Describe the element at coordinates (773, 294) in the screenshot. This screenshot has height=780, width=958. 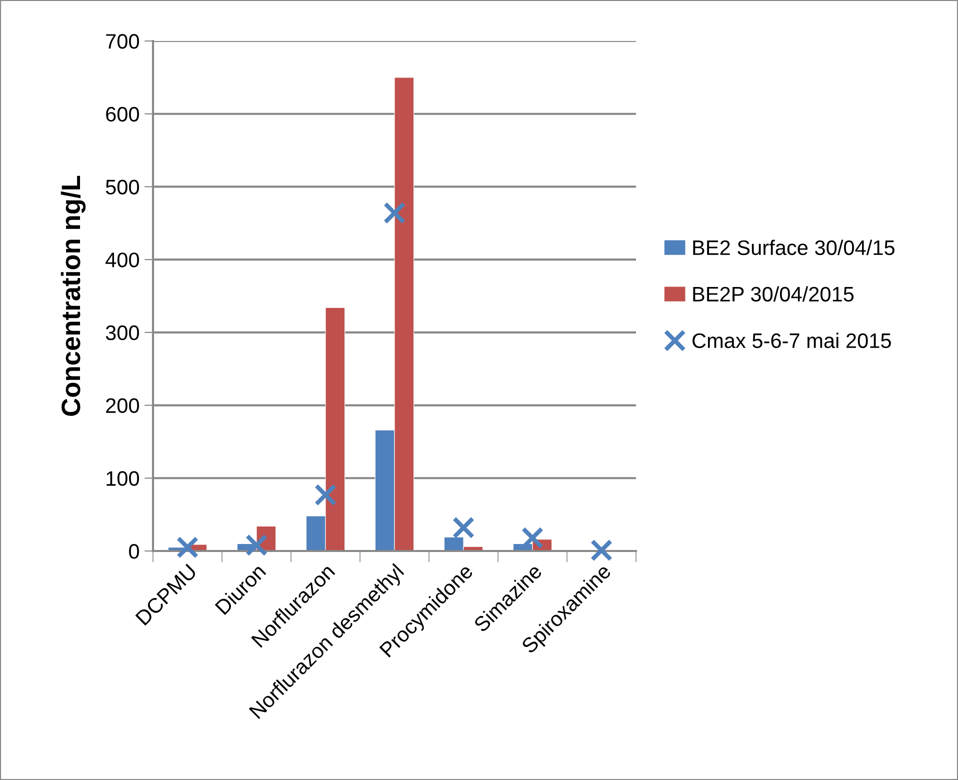
I see `legend-label: BE2P 30/04/2015` at that location.